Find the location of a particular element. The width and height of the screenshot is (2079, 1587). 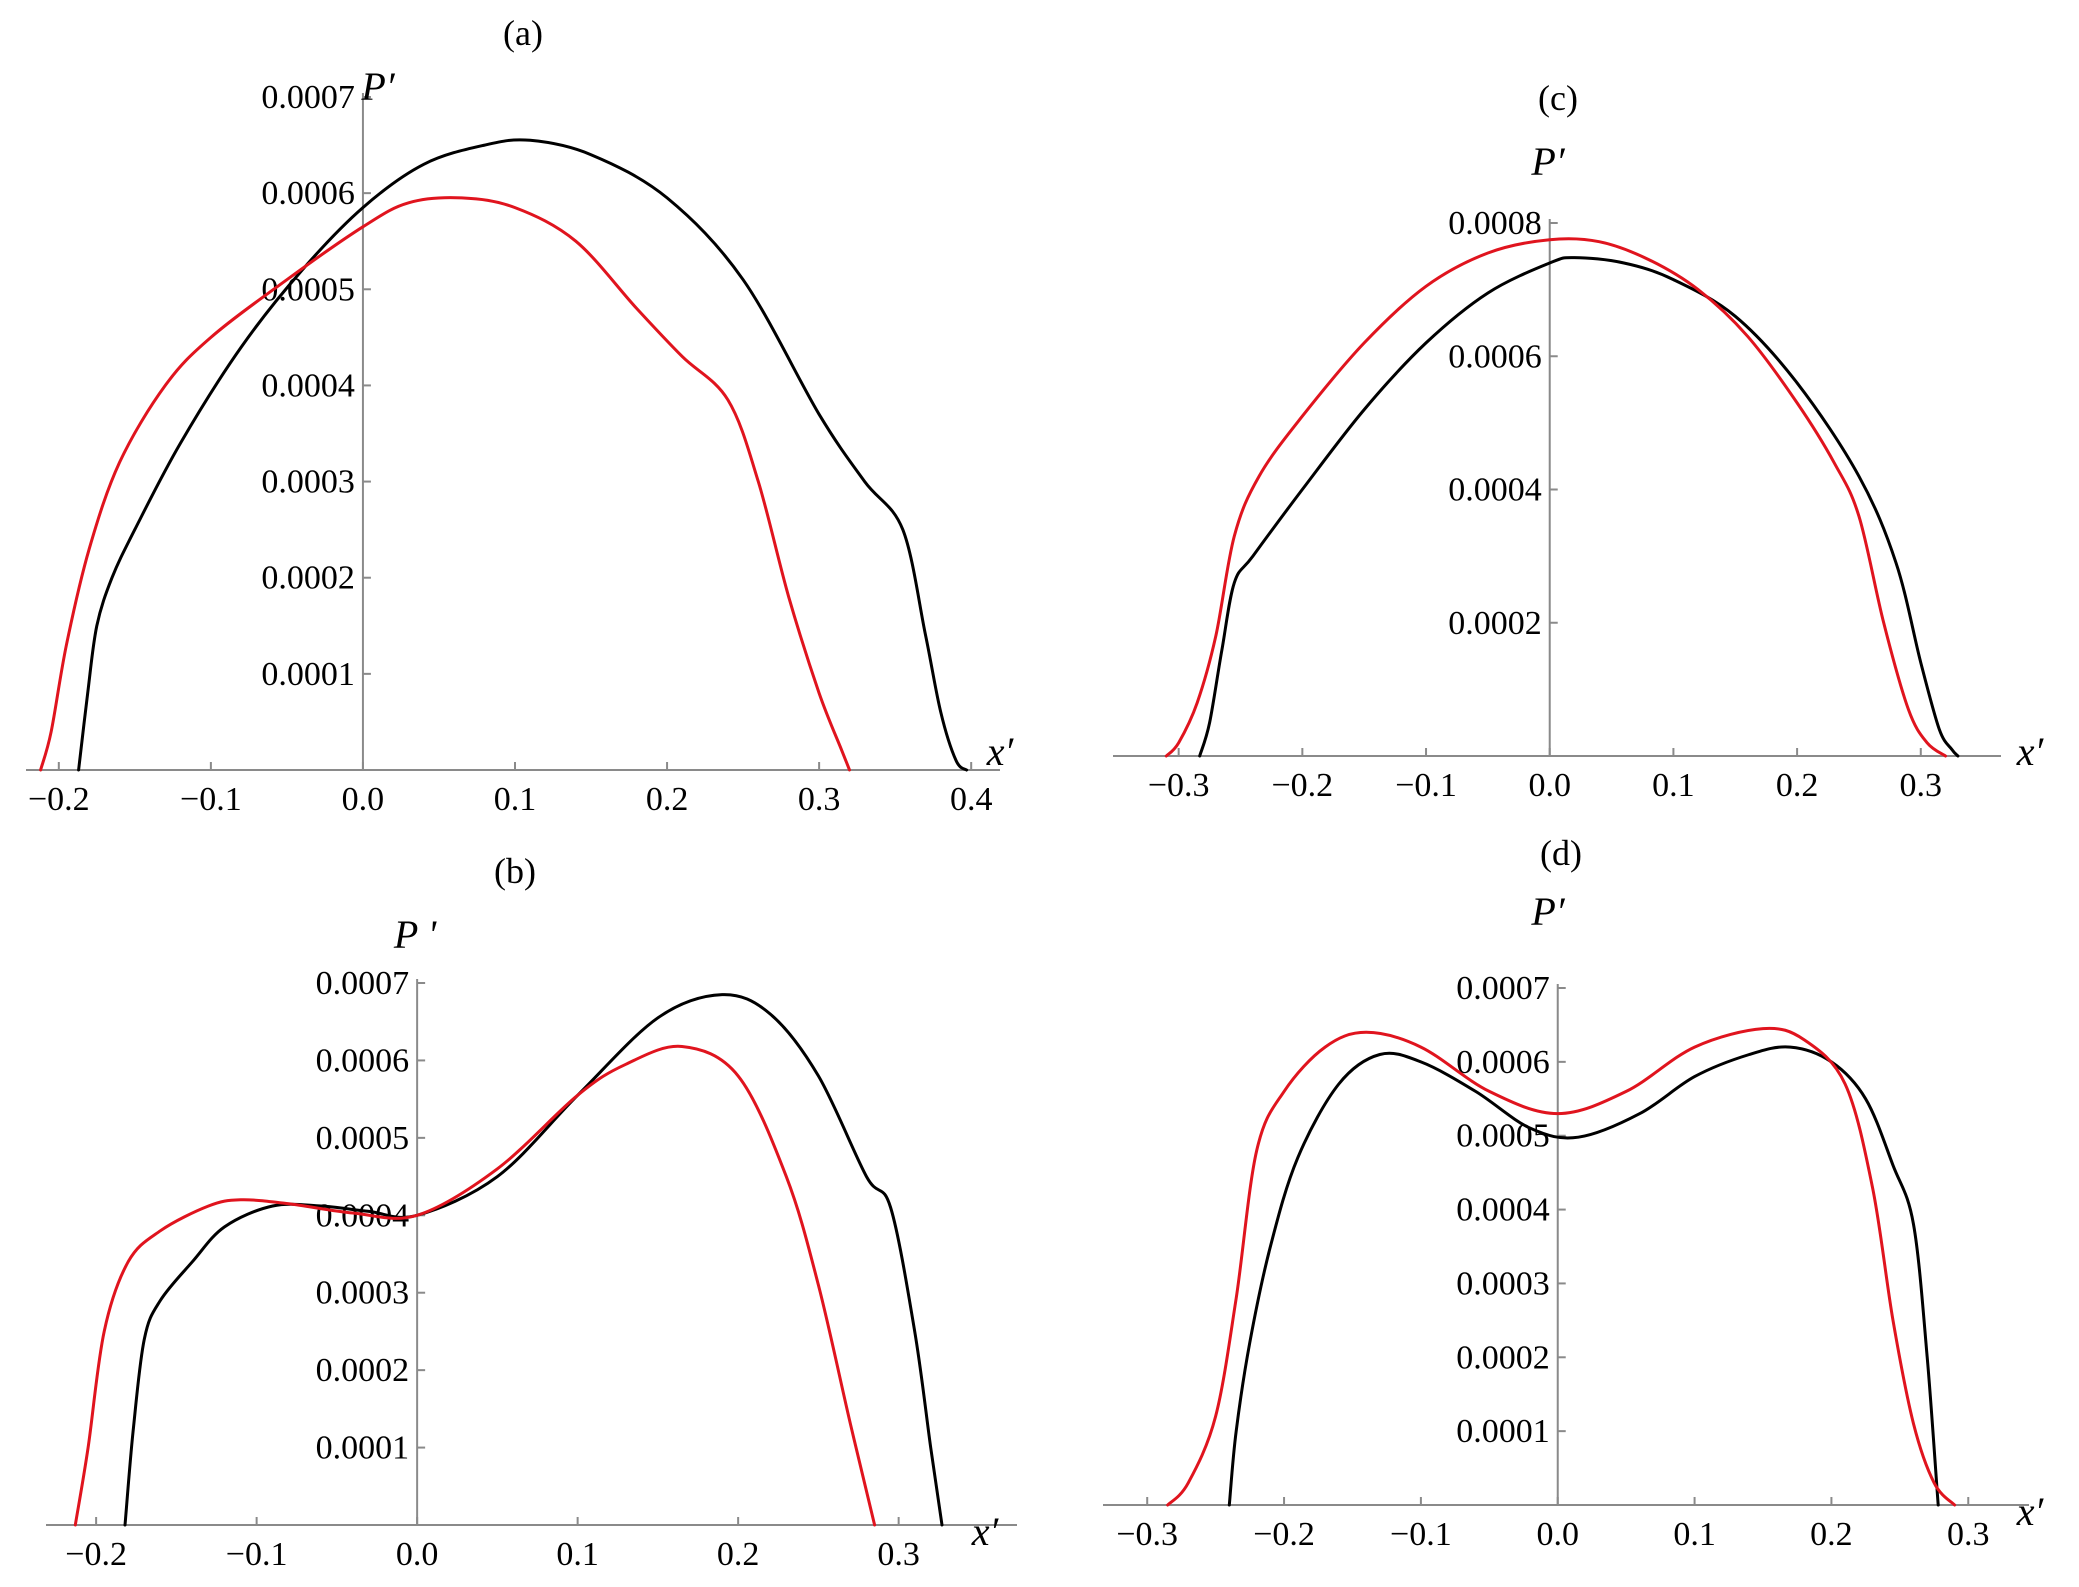

panel-label-a: (a) is located at coordinates (523, 33).